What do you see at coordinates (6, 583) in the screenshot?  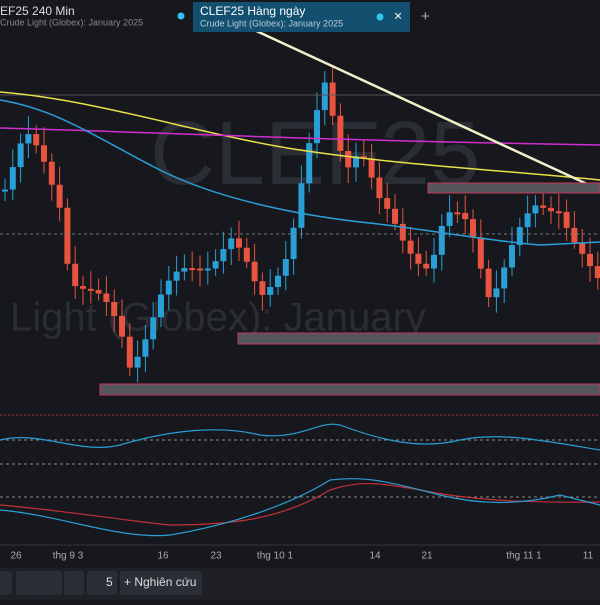 I see `button` at bounding box center [6, 583].